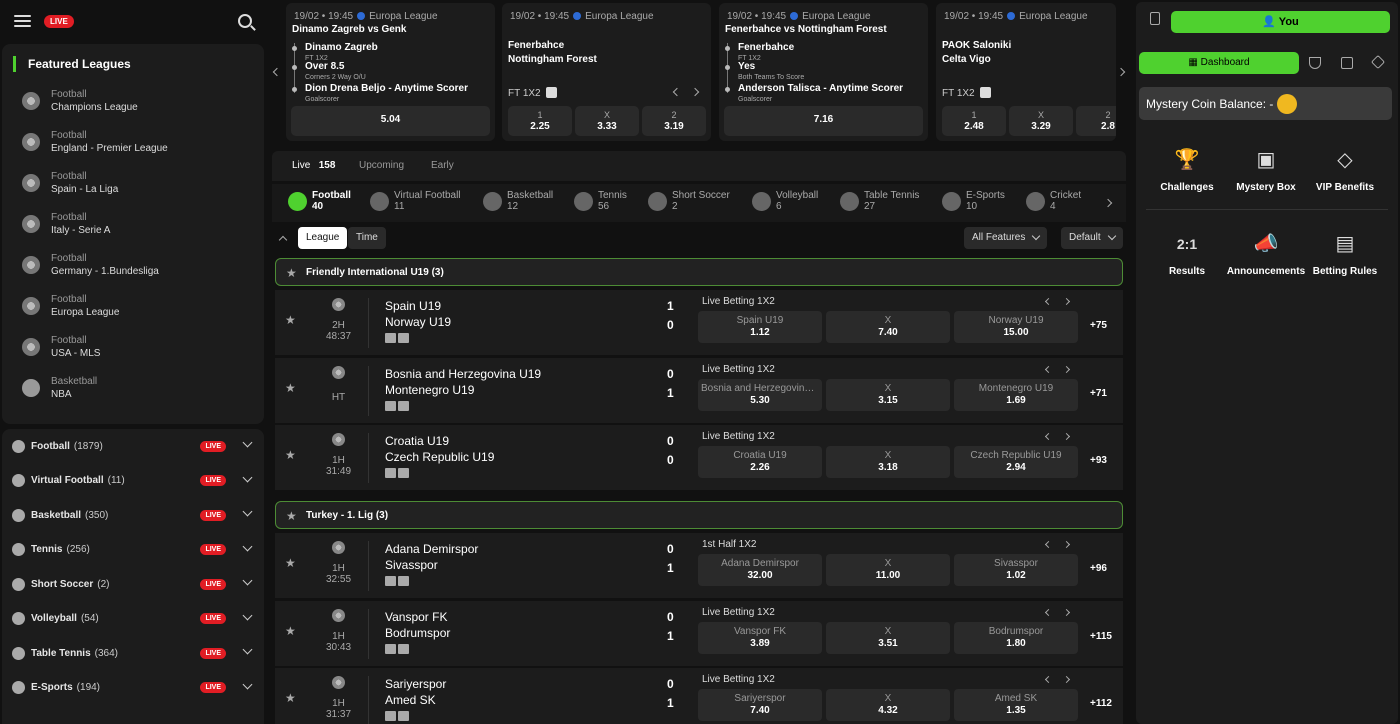 This screenshot has height=724, width=1400. What do you see at coordinates (59, 388) in the screenshot?
I see `featured-league-item: Basketball NBA` at bounding box center [59, 388].